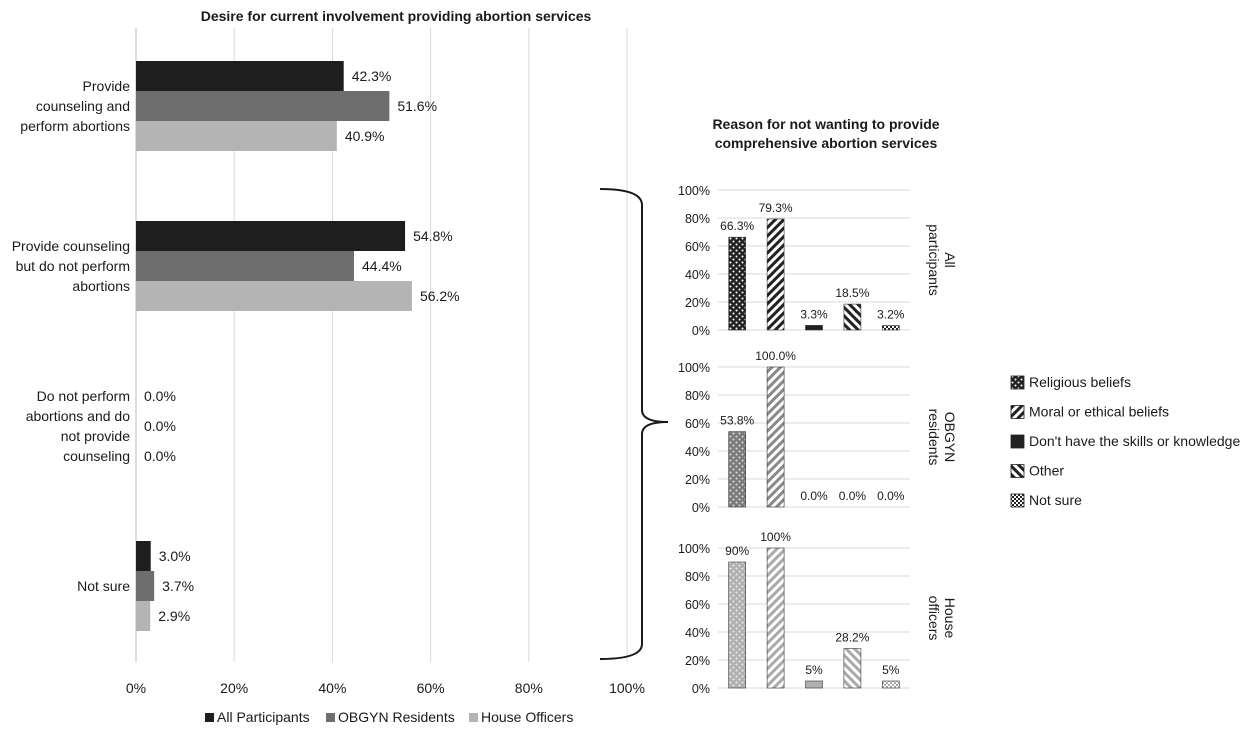  Describe the element at coordinates (433, 236) in the screenshot. I see `data-label: 54.8%` at that location.